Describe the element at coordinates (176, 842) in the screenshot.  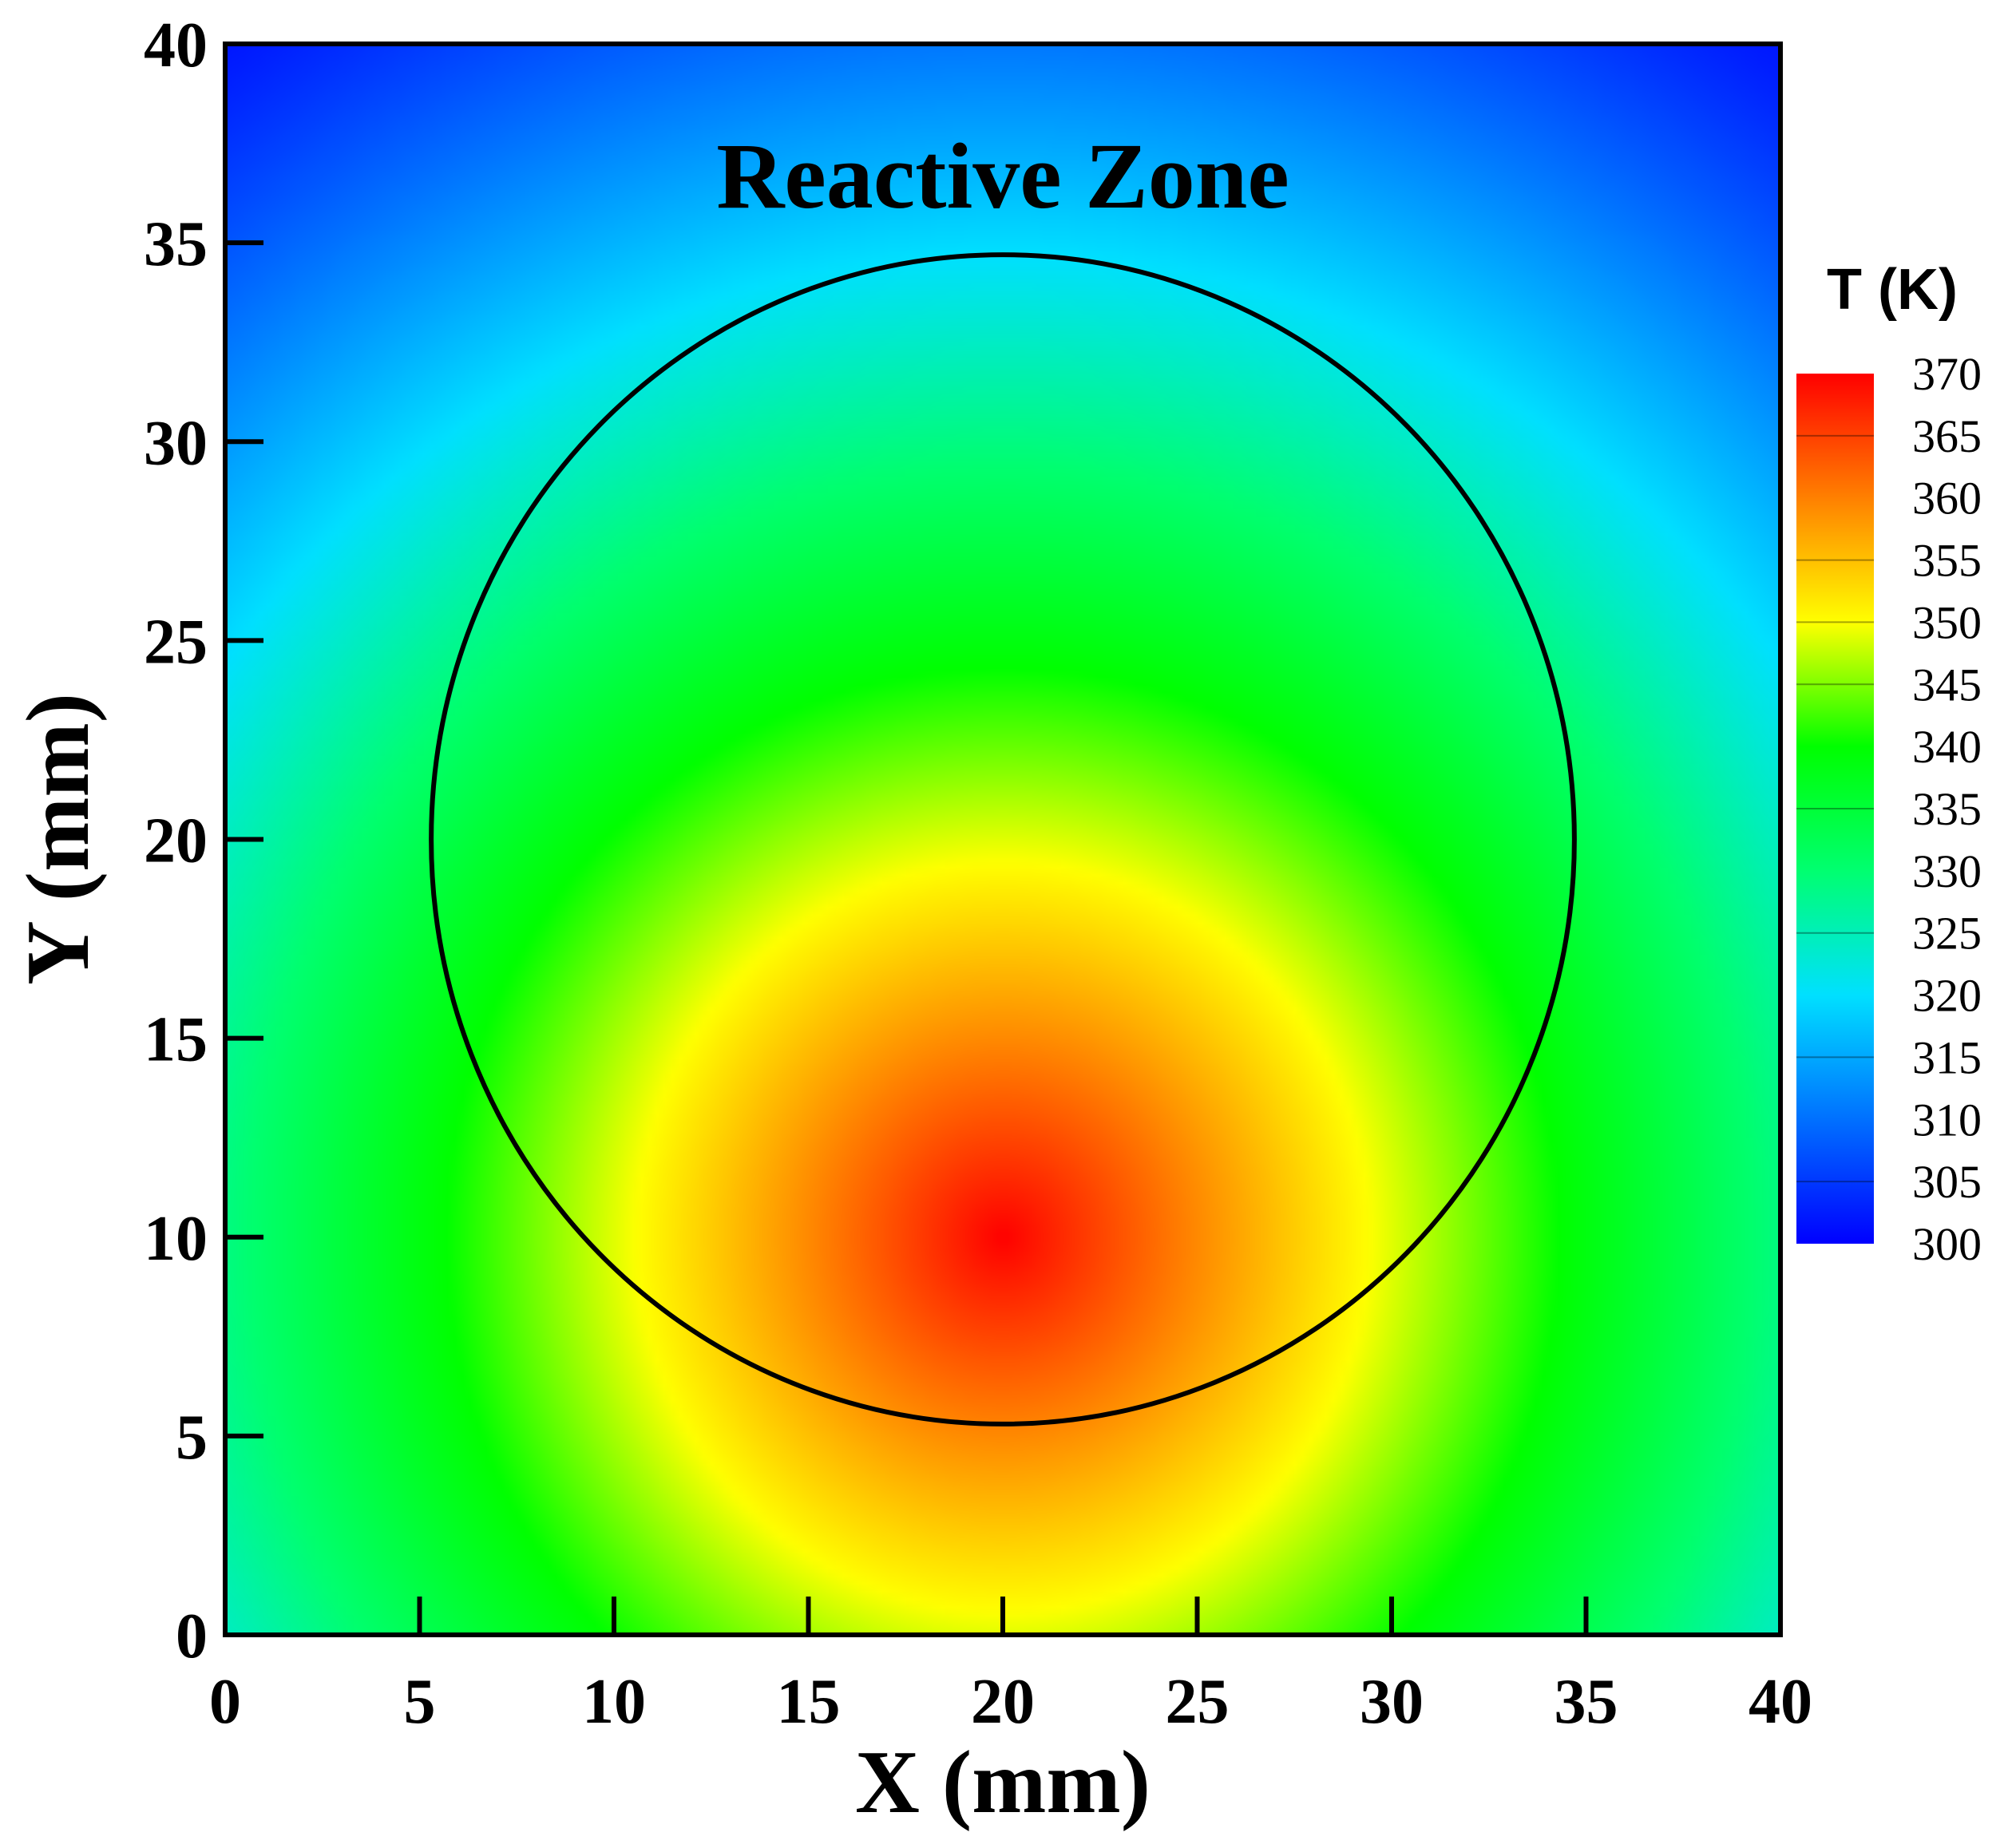
I see `y-tick-label: 20` at that location.